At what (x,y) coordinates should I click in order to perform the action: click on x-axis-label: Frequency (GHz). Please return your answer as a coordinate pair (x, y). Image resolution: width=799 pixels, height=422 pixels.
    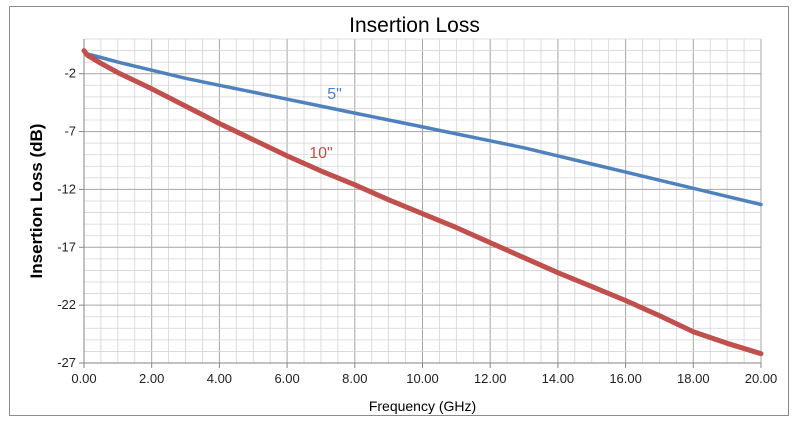
    Looking at the image, I should click on (422, 406).